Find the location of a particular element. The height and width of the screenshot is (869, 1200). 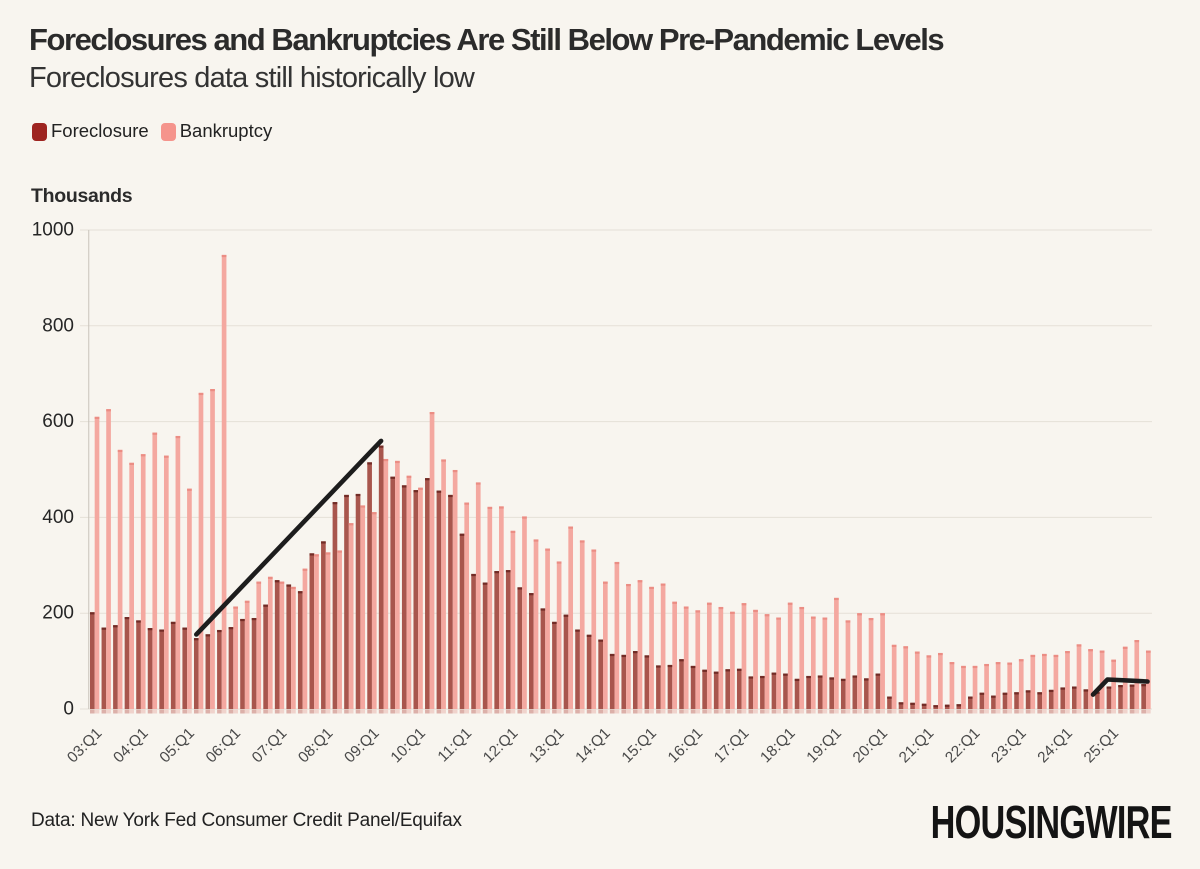

svg-text: 800 is located at coordinates (58, 325).